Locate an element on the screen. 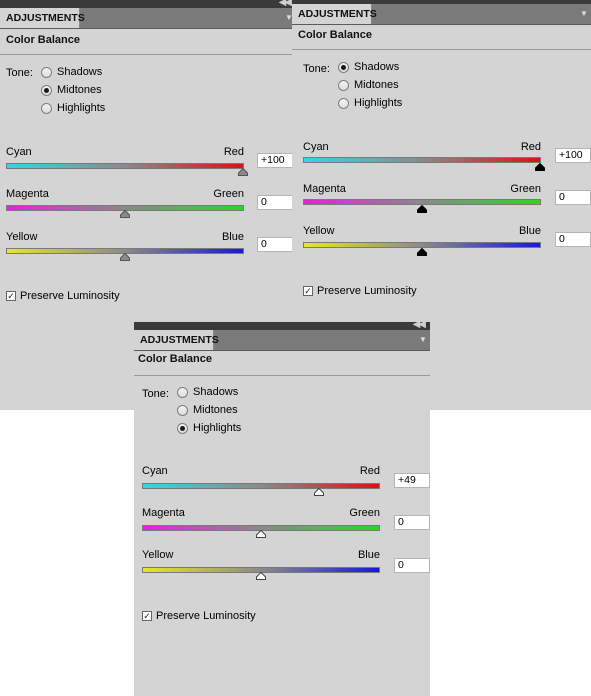 The width and height of the screenshot is (591, 696). cyan-red-value-input: +49 is located at coordinates (412, 480).